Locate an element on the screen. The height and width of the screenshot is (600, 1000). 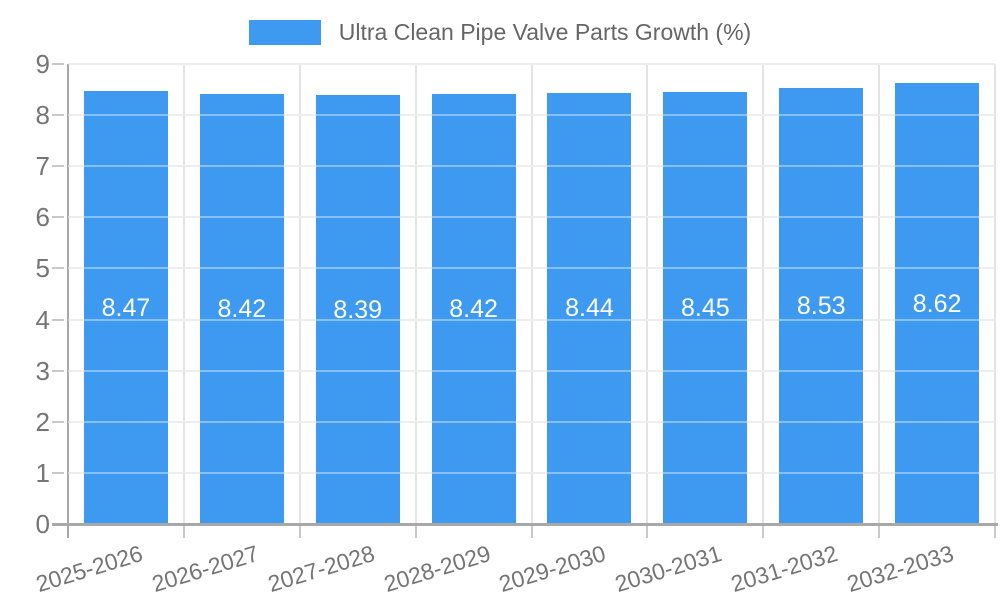
bar: 8.45 is located at coordinates (705, 308).